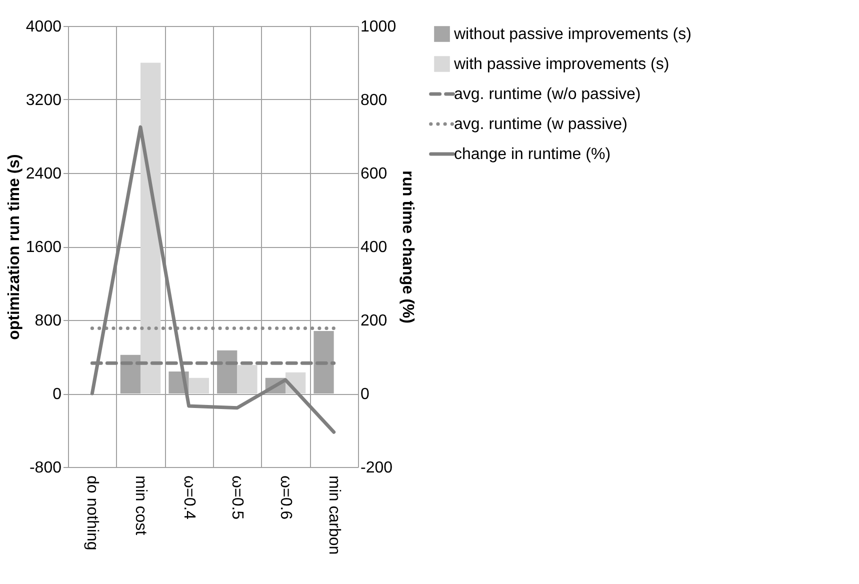  Describe the element at coordinates (374, 174) in the screenshot. I see `y2-tick-label: 600` at that location.